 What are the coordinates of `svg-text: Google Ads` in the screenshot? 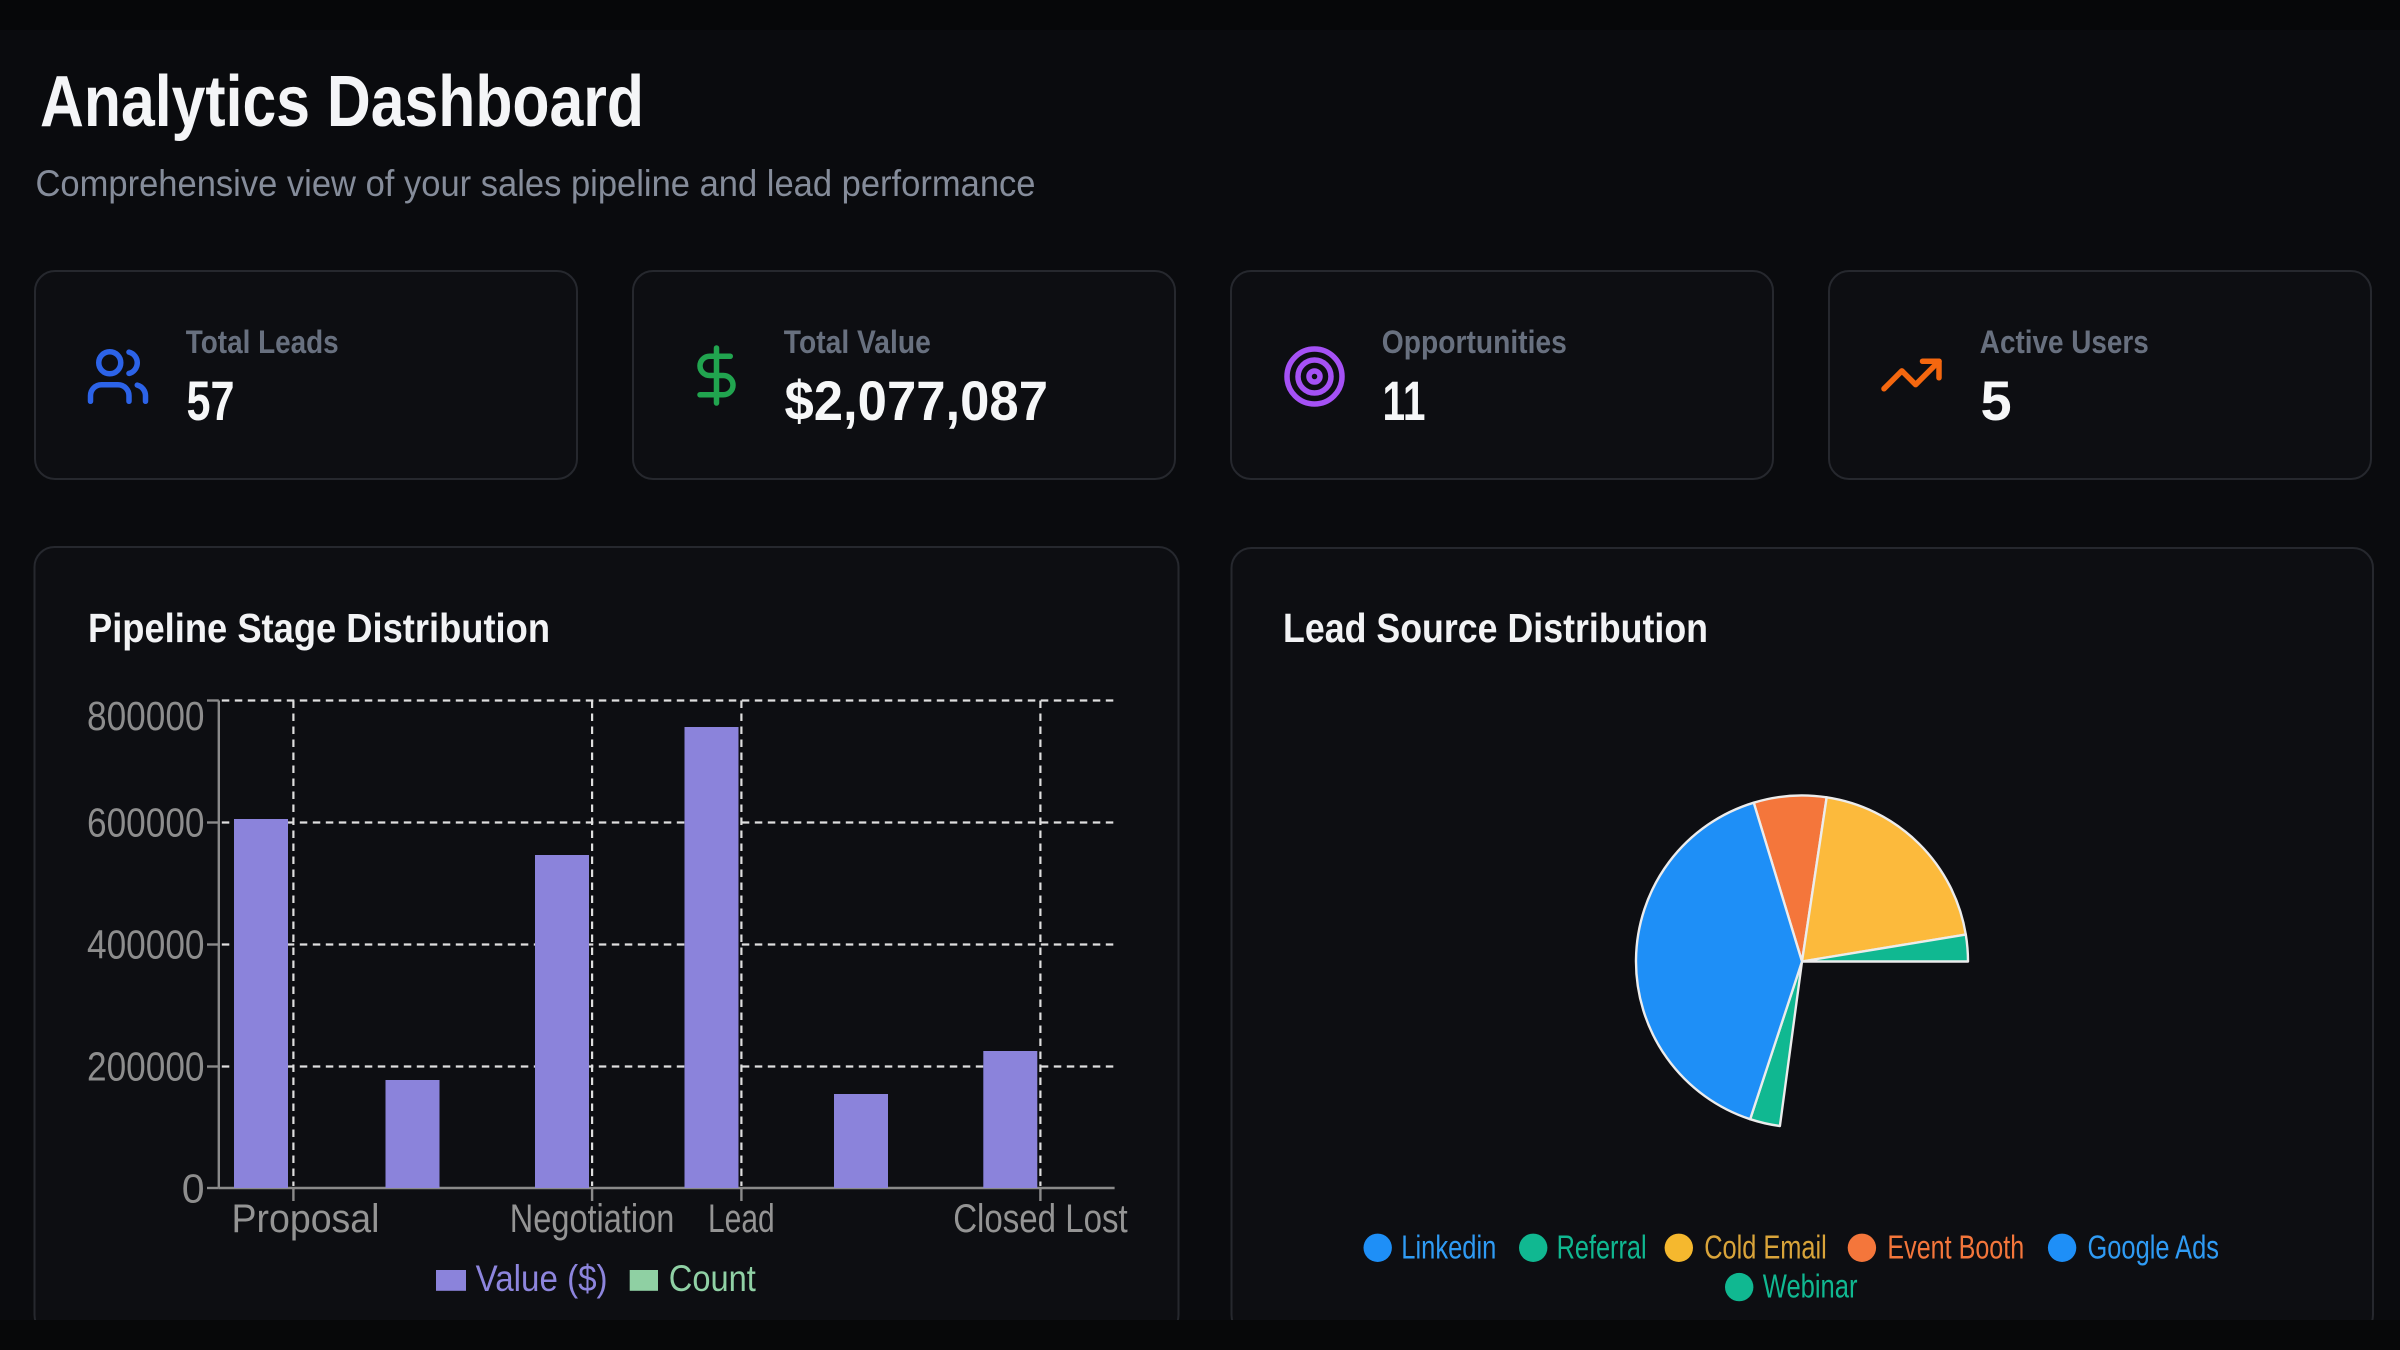 It's located at (2154, 1246).